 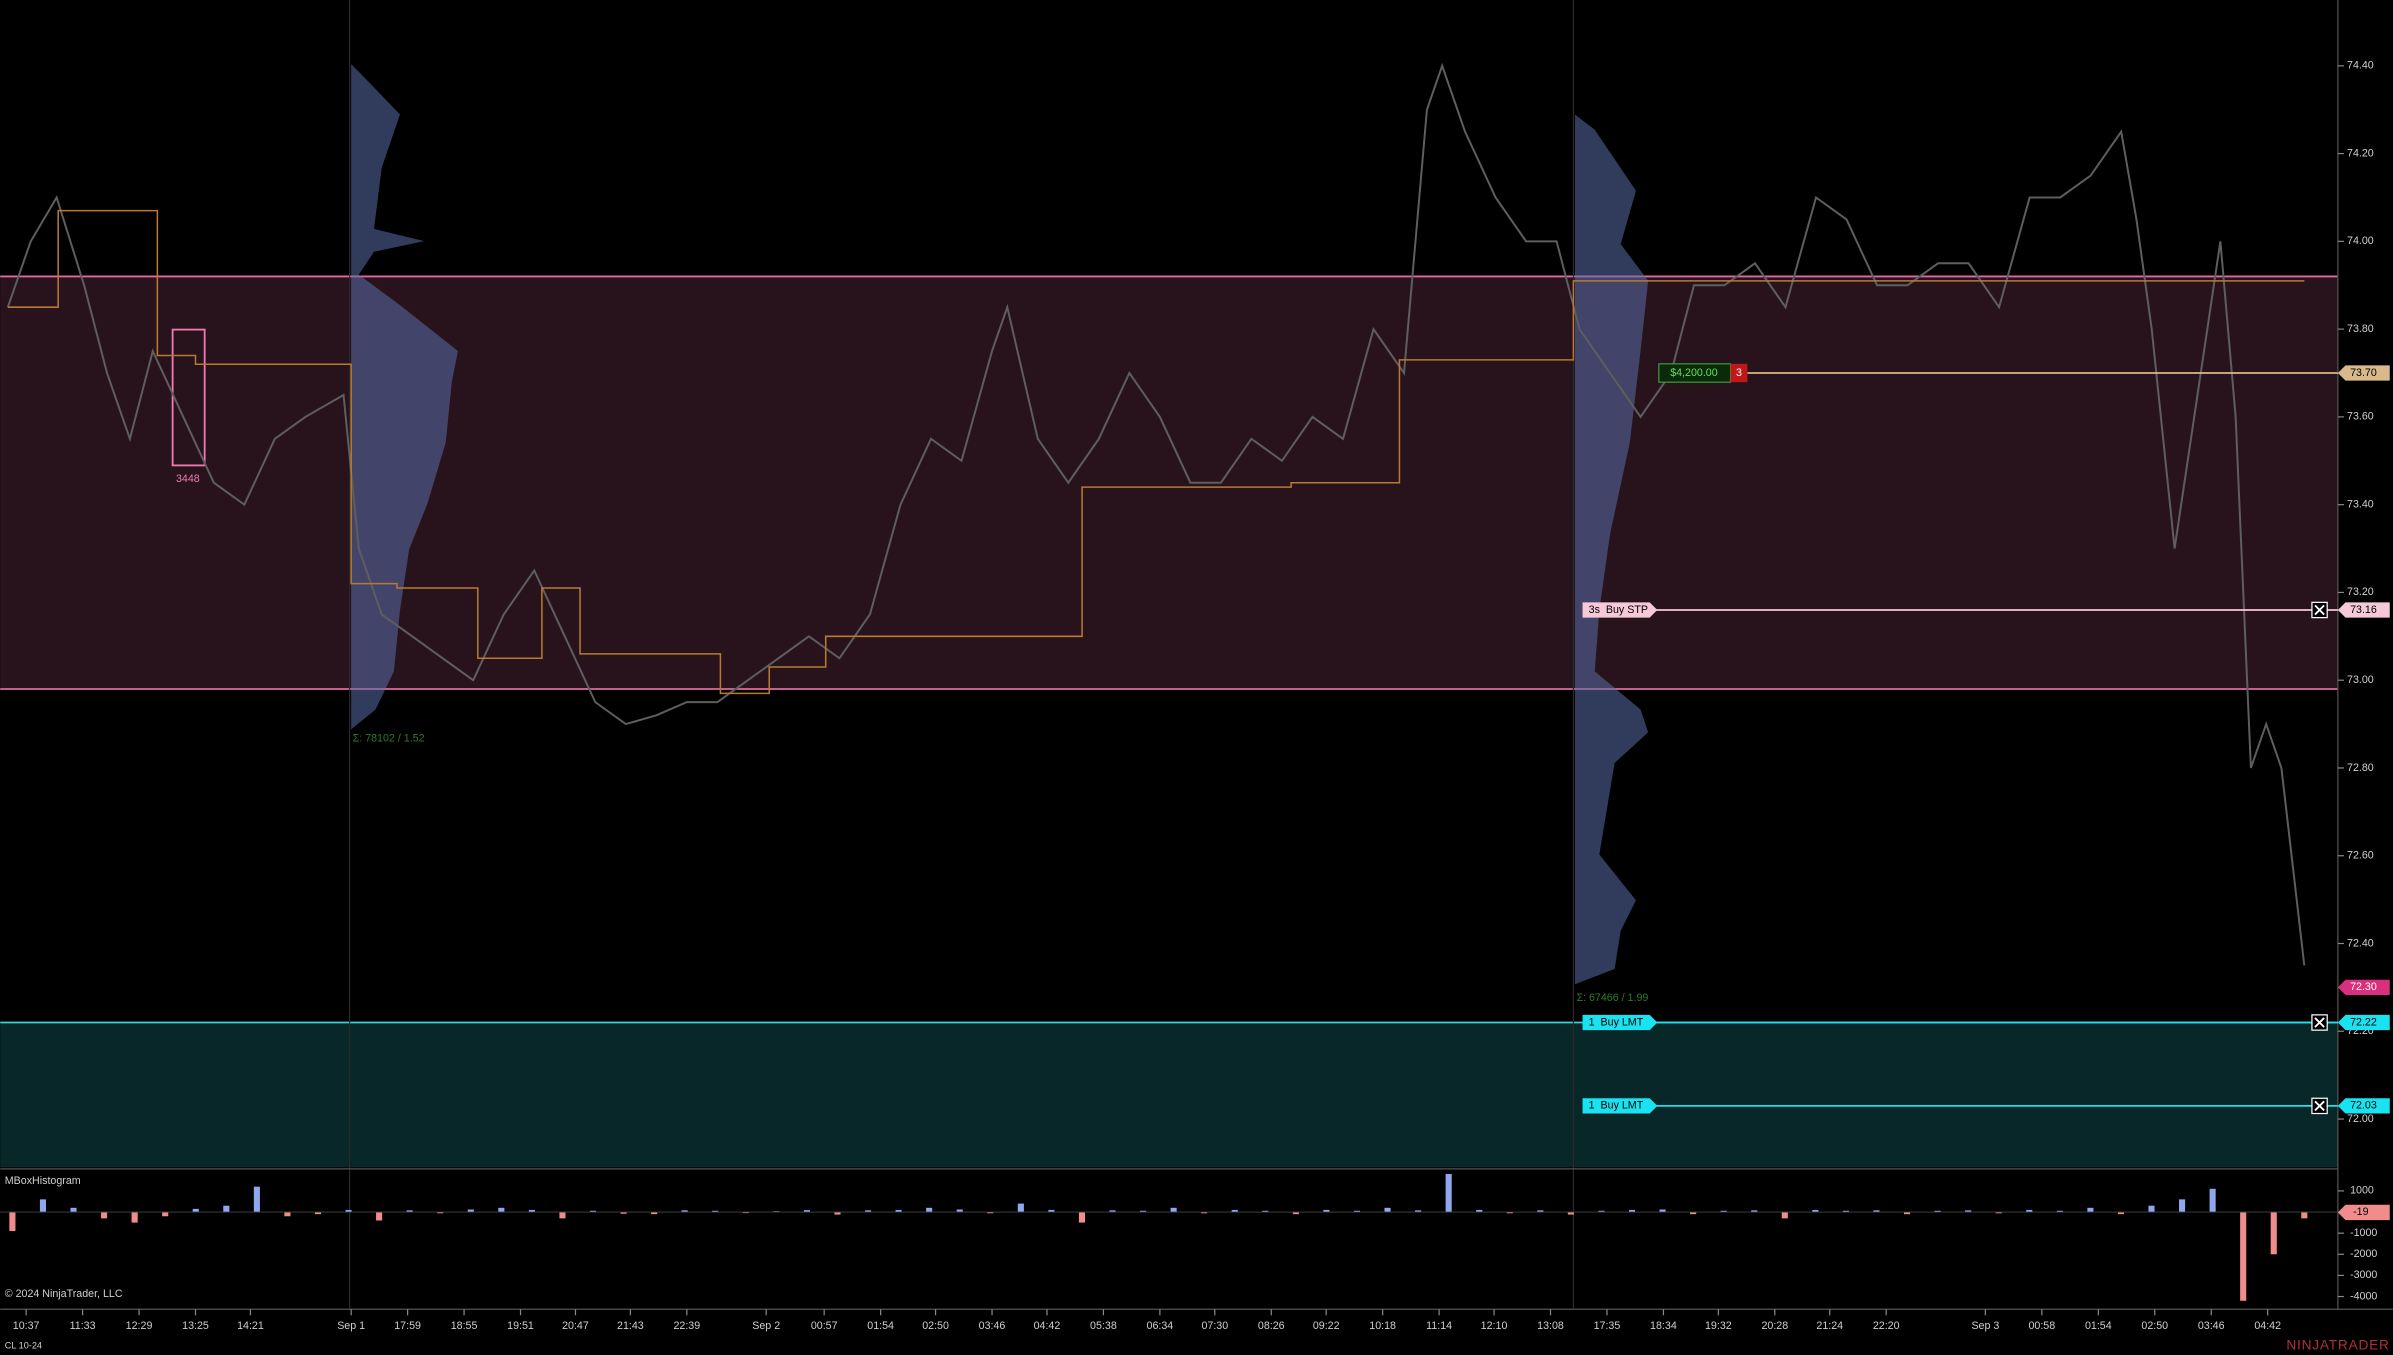 I want to click on x-tick-label: Sep 1, so click(x=351, y=1326).